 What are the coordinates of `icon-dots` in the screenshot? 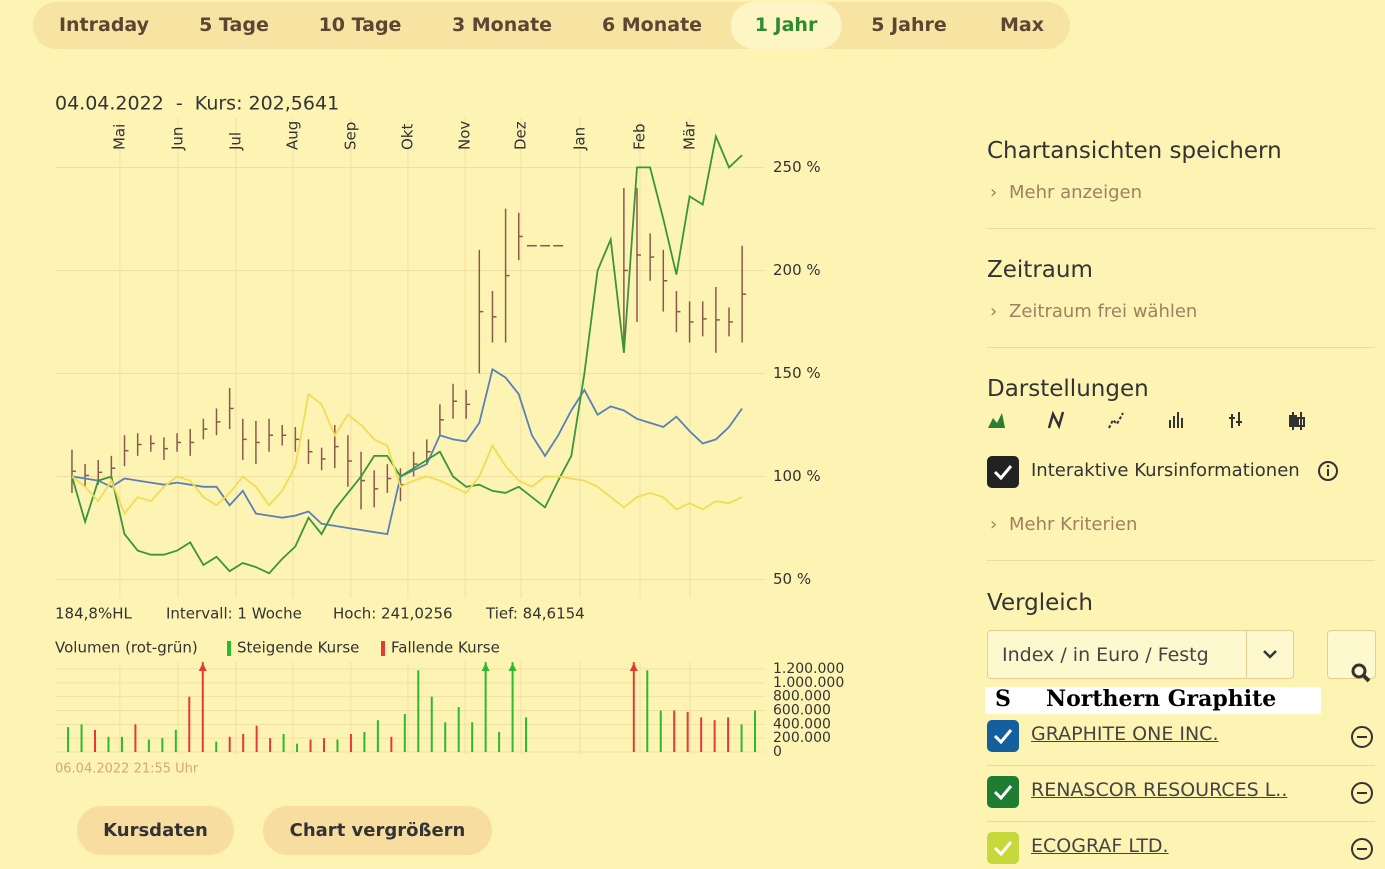 It's located at (1116, 420).